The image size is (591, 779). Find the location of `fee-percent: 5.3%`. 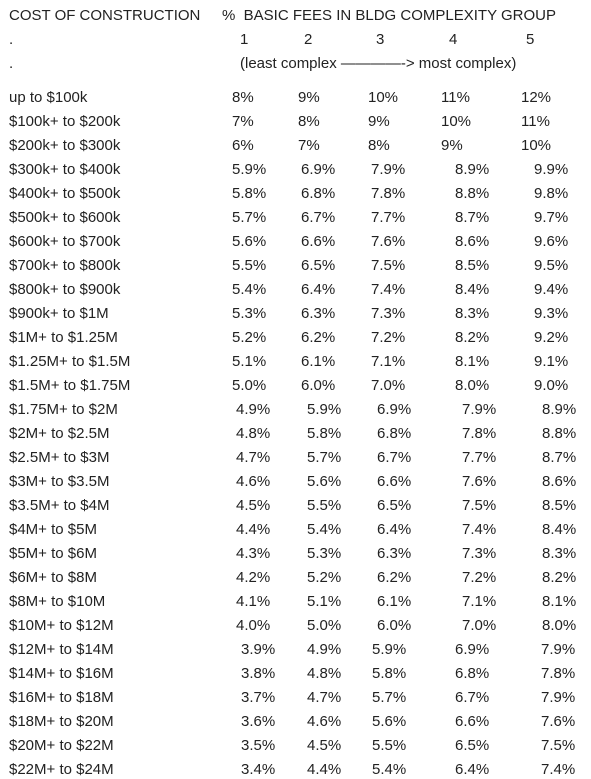

fee-percent: 5.3% is located at coordinates (249, 313).